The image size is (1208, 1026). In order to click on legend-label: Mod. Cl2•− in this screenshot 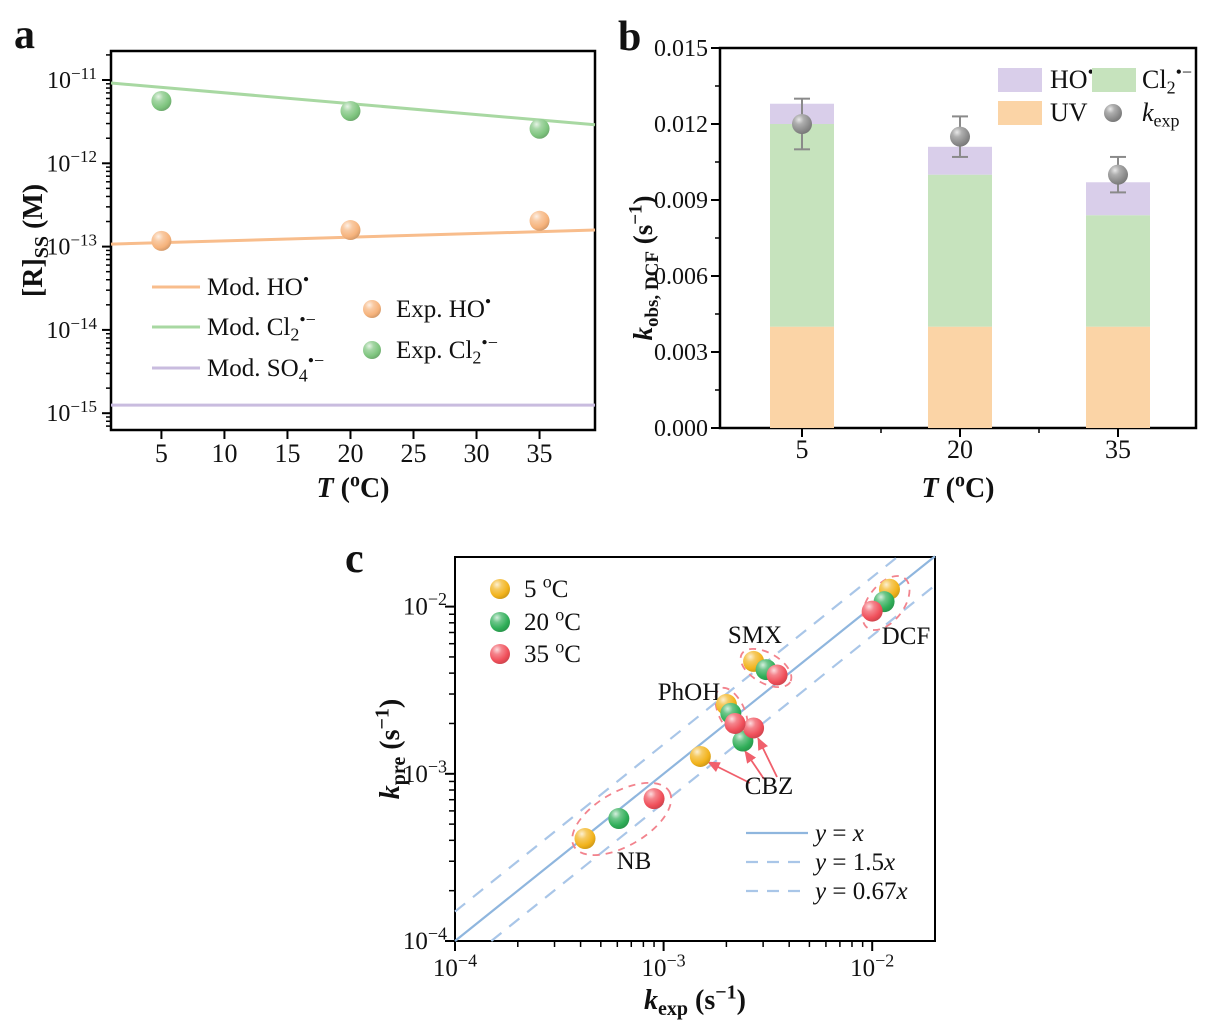, I will do `click(261, 327)`.